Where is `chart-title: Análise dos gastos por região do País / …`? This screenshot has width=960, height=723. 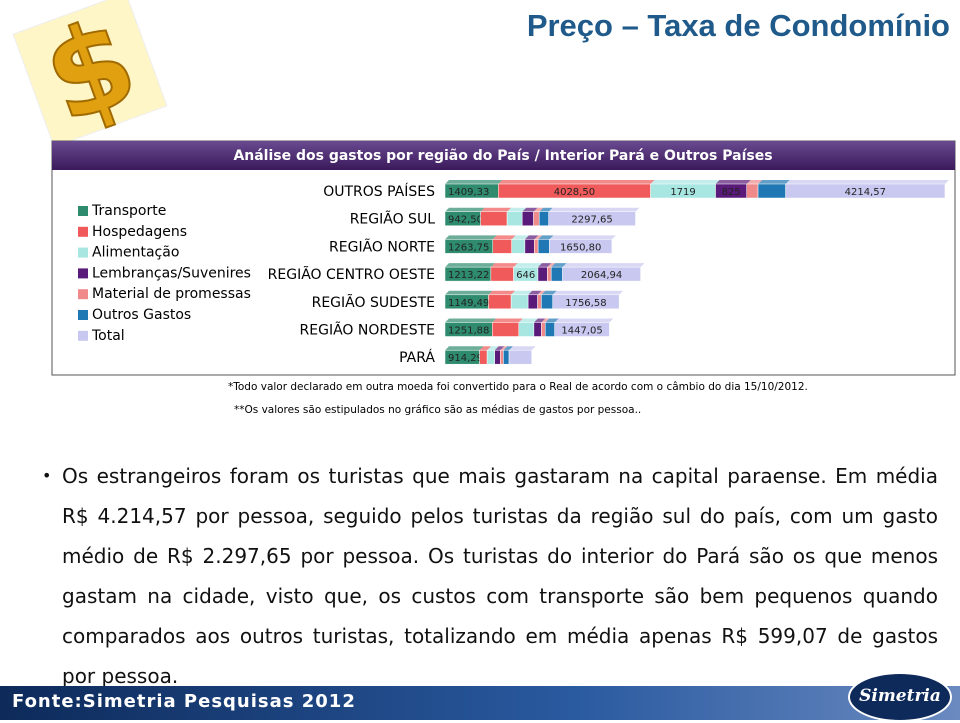
chart-title: Análise dos gastos por região do País / … is located at coordinates (502, 156).